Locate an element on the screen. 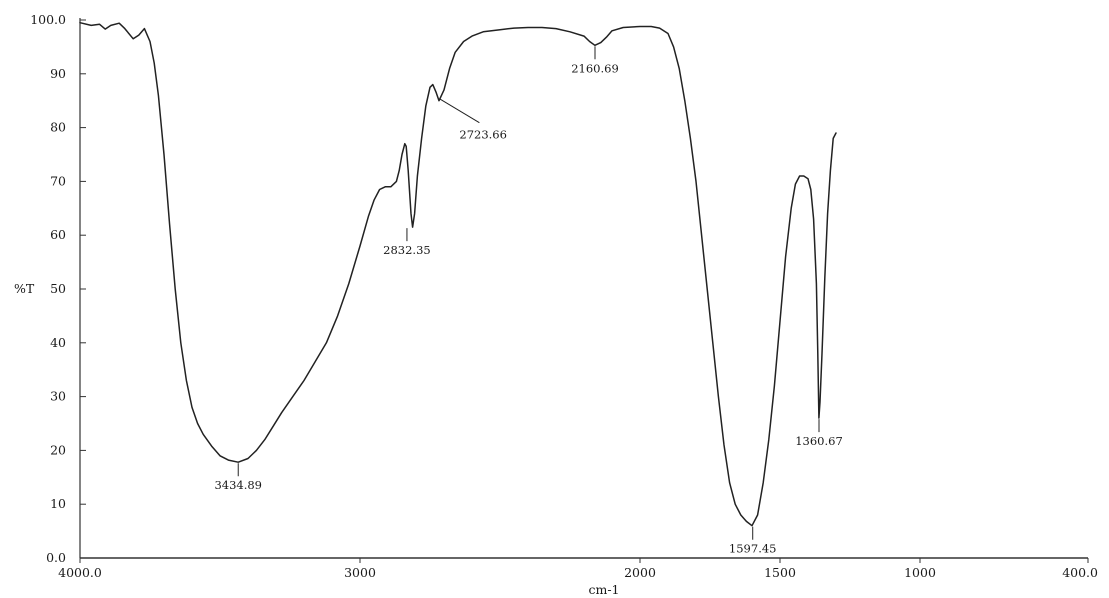  peak-label: 2723.66 is located at coordinates (483, 135).